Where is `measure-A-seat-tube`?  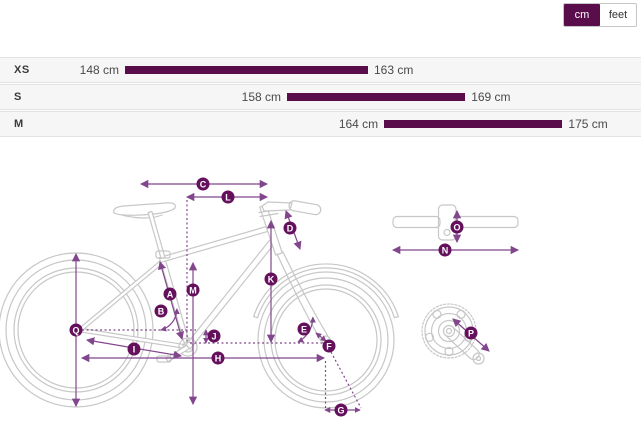
measure-A-seat-tube is located at coordinates (171, 300).